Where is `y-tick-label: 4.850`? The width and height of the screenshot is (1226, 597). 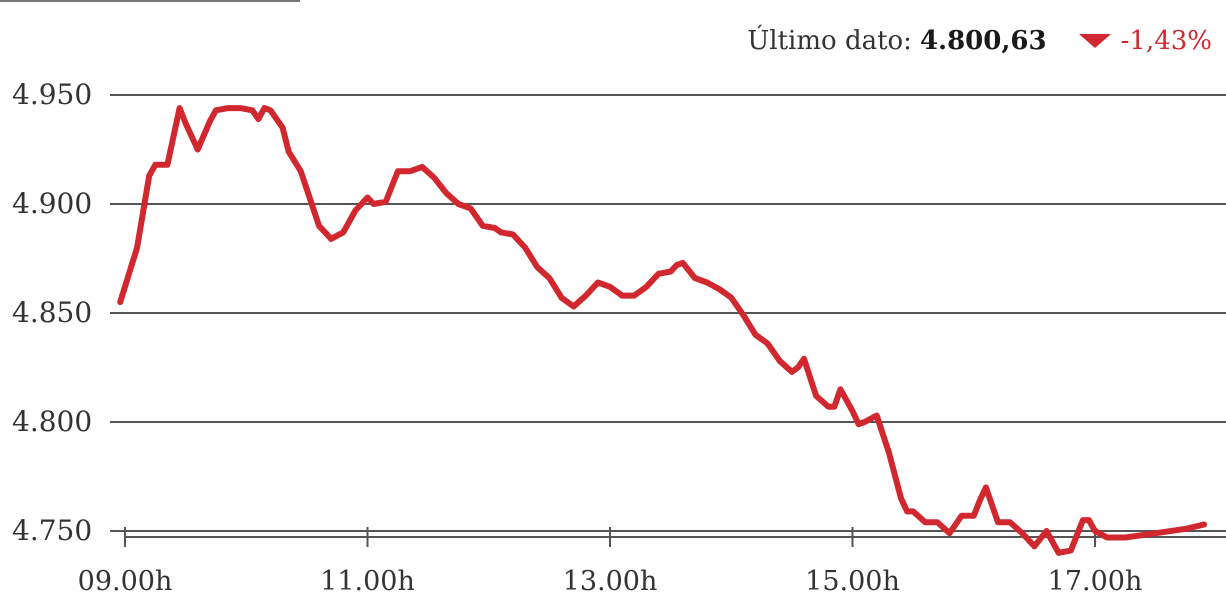 y-tick-label: 4.850 is located at coordinates (52, 312).